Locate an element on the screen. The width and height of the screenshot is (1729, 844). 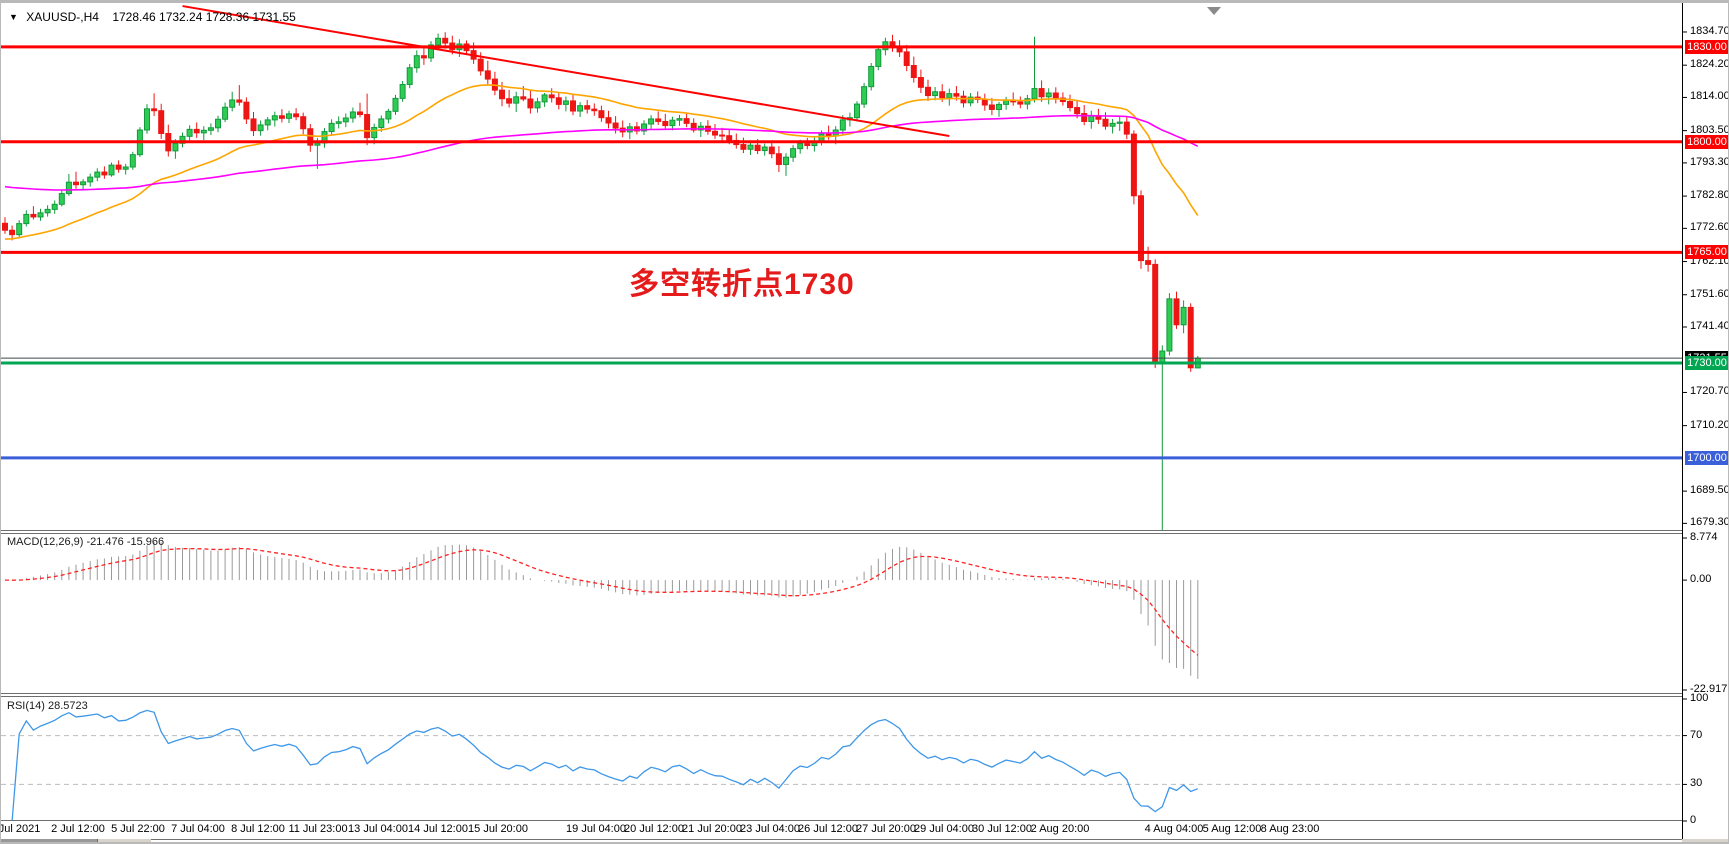
rsi-line is located at coordinates (605, 765).